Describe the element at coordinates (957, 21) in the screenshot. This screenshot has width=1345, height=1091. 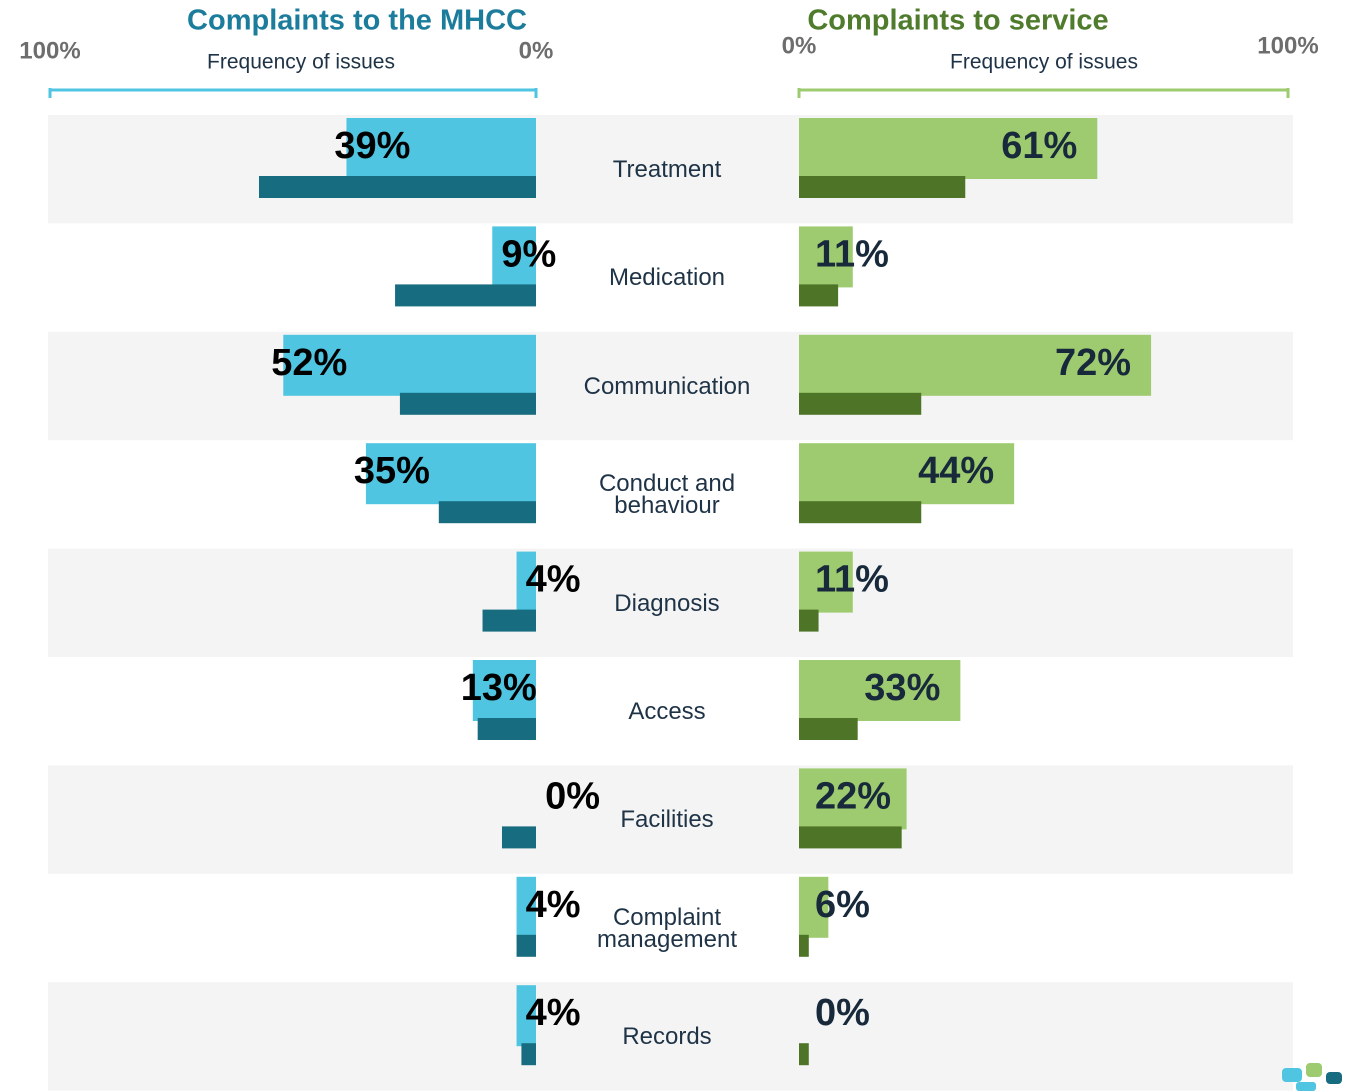
I see `chart-title: Complaints to service` at that location.